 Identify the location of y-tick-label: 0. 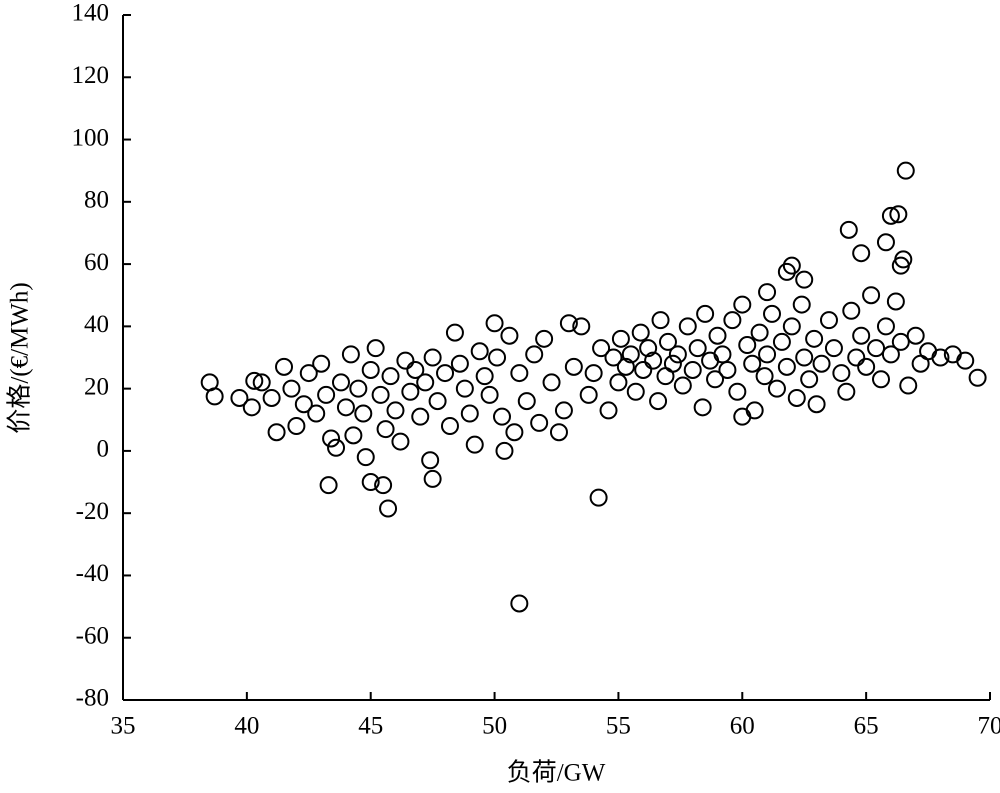
(103, 449).